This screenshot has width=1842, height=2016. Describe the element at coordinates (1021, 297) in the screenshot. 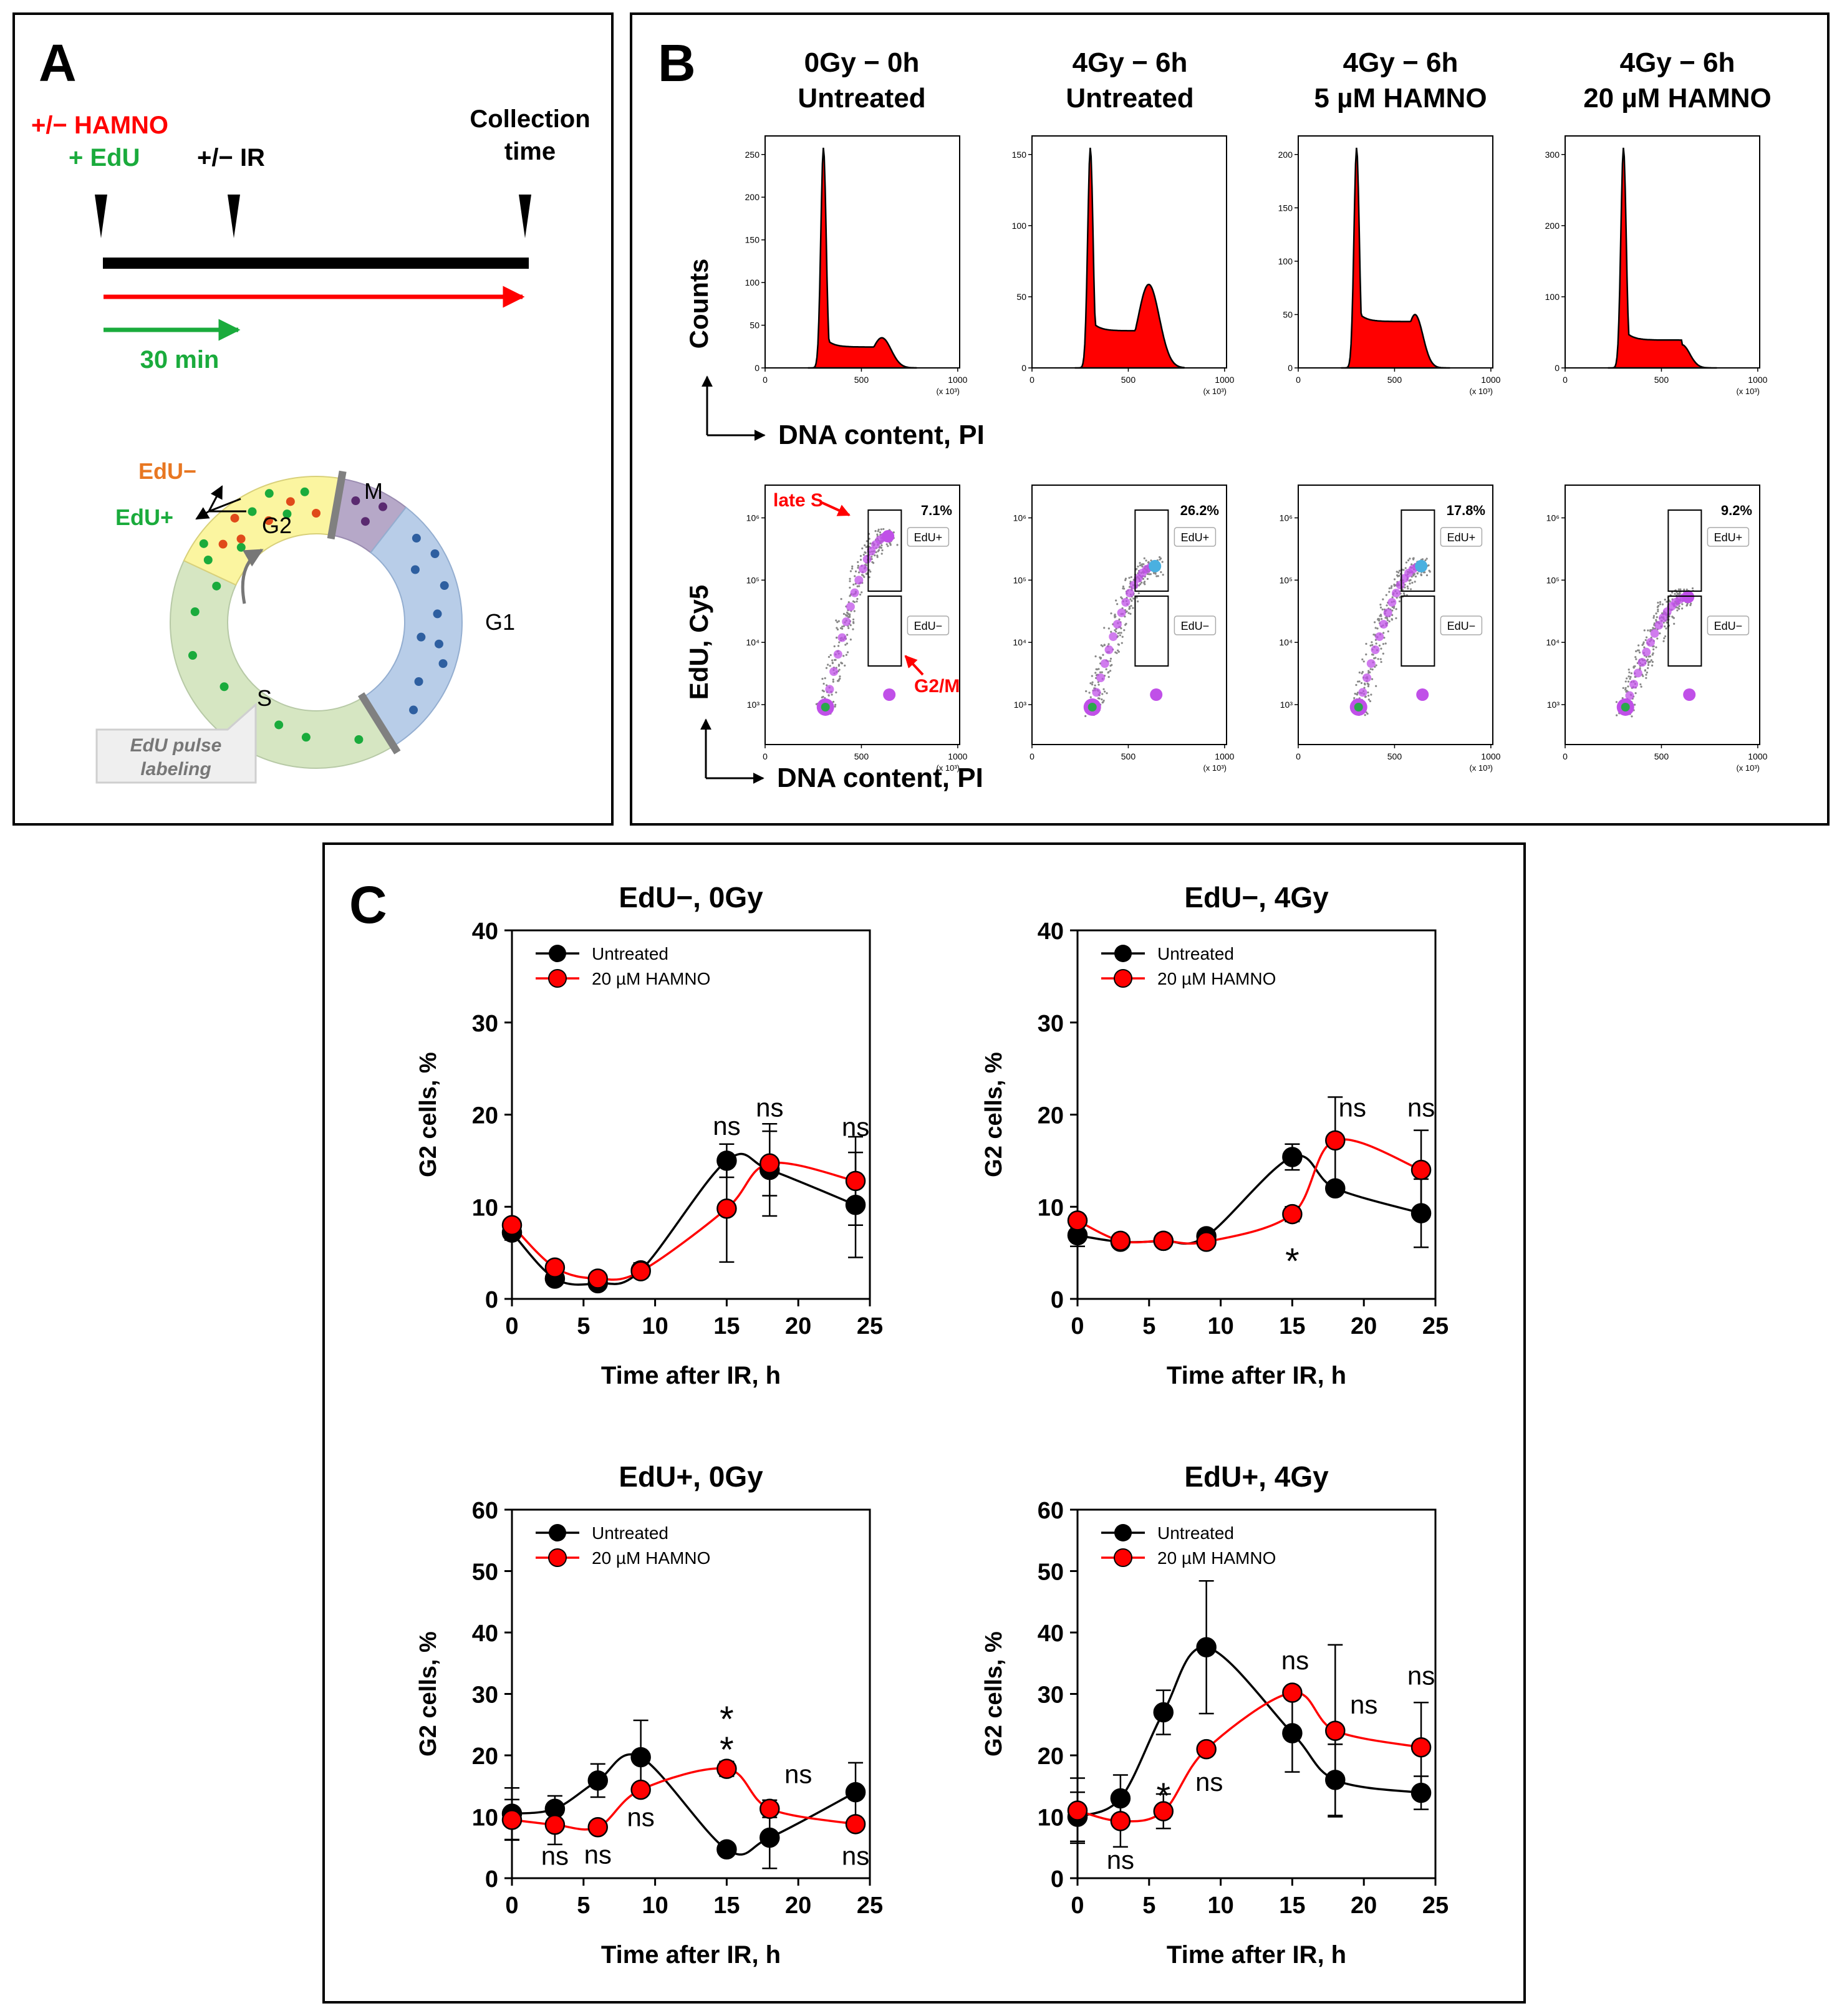

I see `hist-y-tick-label: 50` at that location.